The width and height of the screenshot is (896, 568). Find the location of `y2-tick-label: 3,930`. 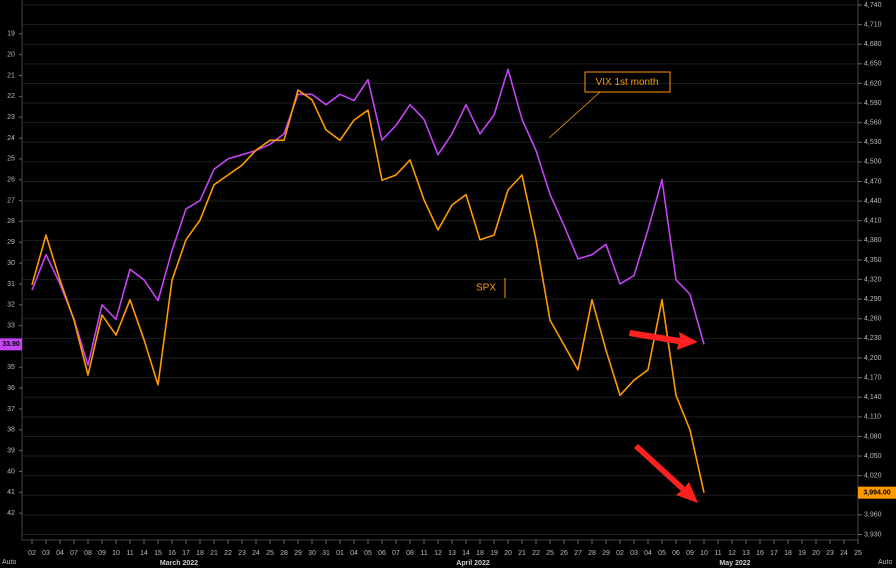

y2-tick-label: 3,930 is located at coordinates (873, 534).